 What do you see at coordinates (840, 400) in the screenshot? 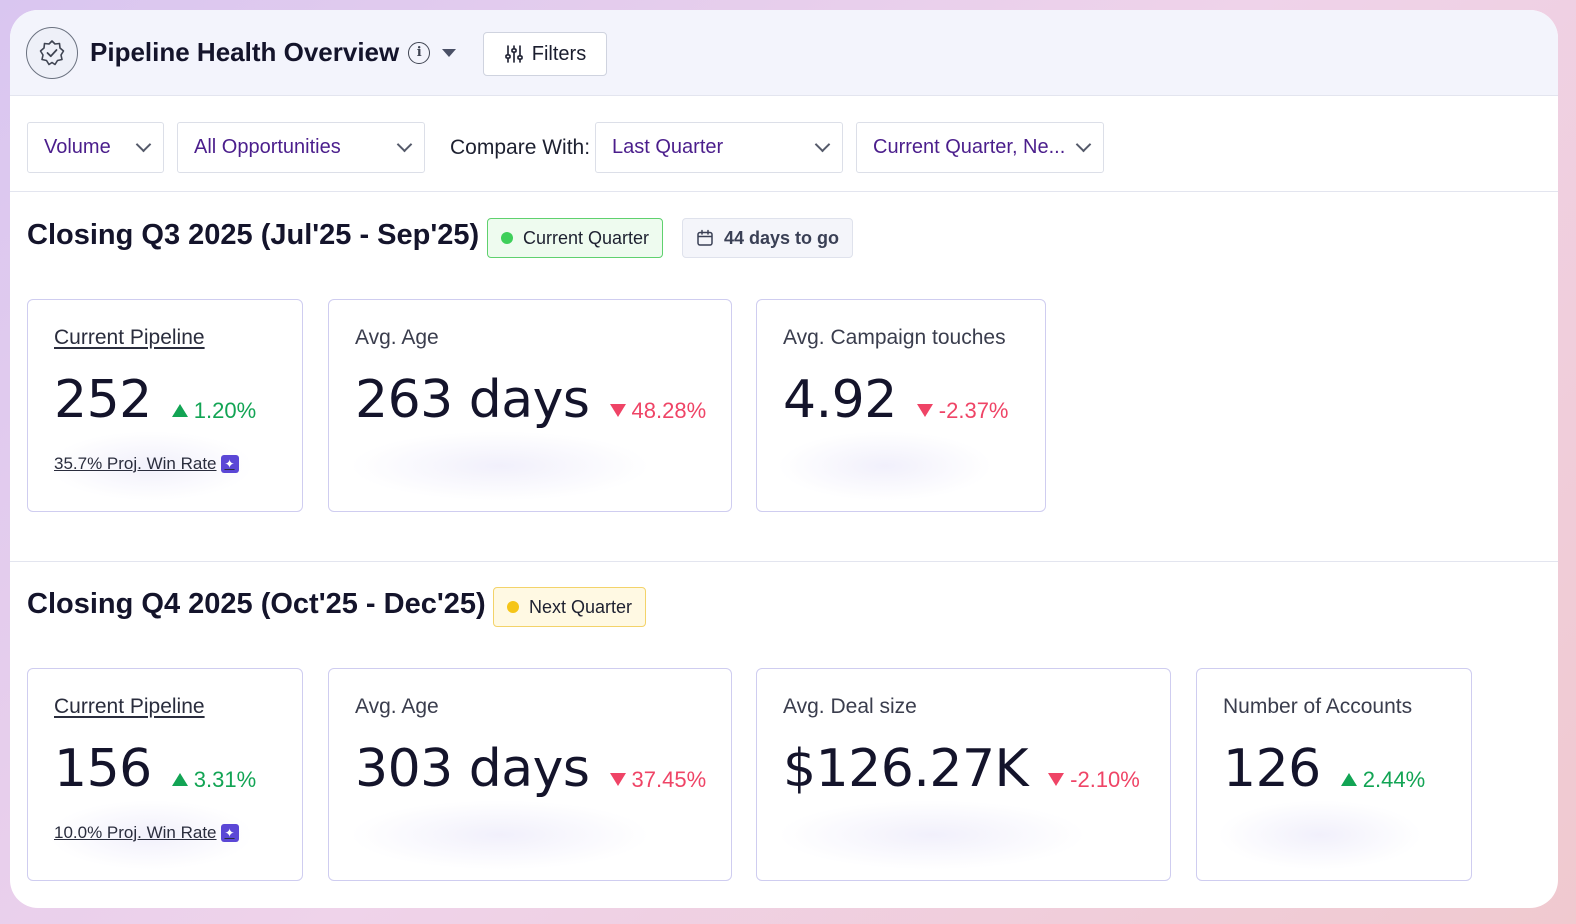
I see `metric-value: 4.92` at bounding box center [840, 400].